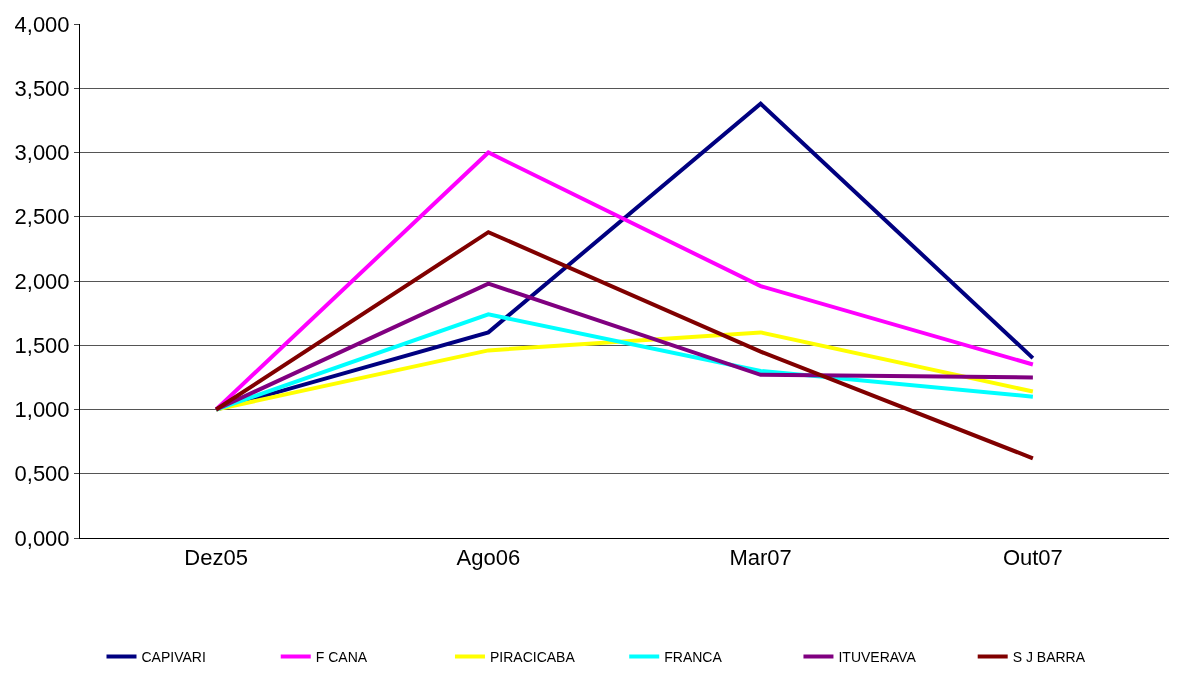 The width and height of the screenshot is (1184, 685). I want to click on y-tick-label: 0,500, so click(42, 474).